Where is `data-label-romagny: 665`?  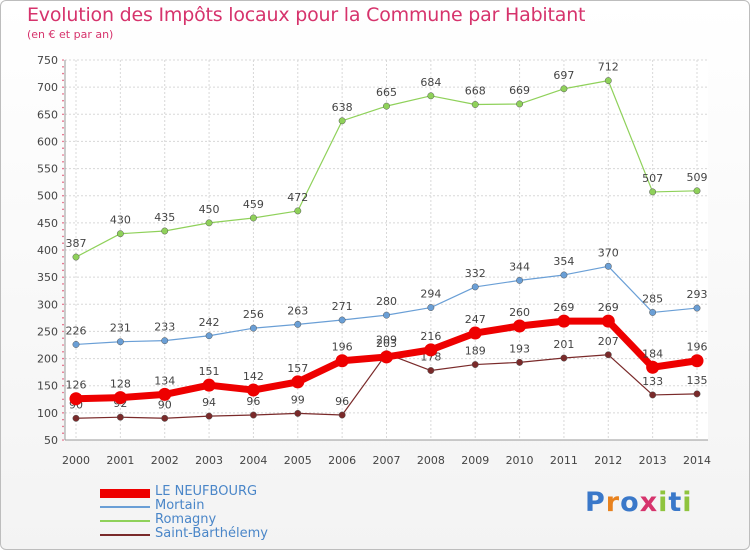
data-label-romagny: 665 is located at coordinates (386, 92).